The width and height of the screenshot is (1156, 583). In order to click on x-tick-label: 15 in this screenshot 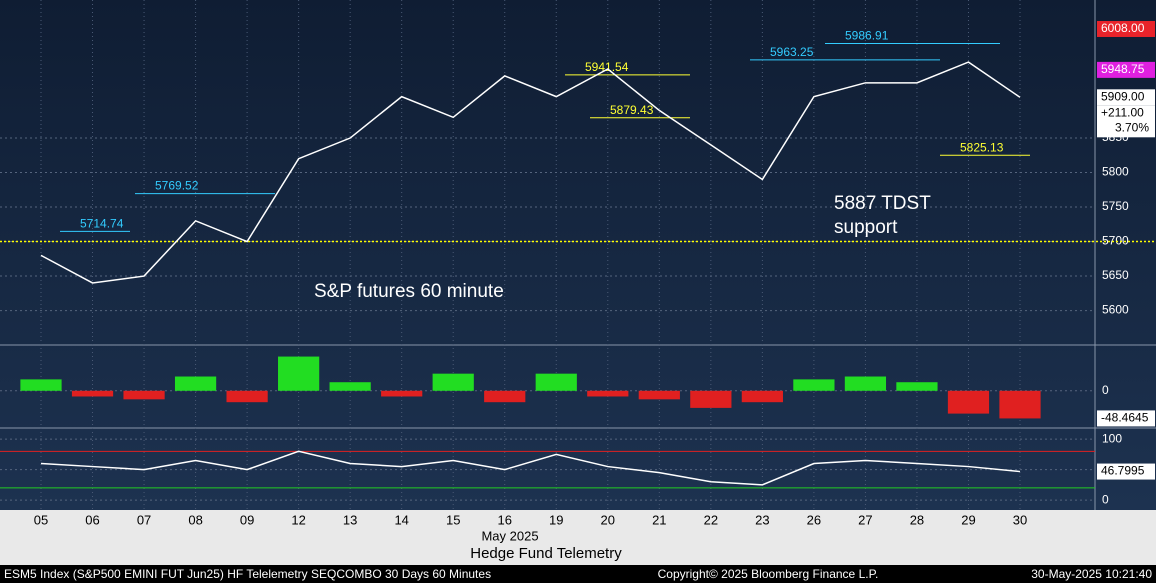, I will do `click(453, 519)`.